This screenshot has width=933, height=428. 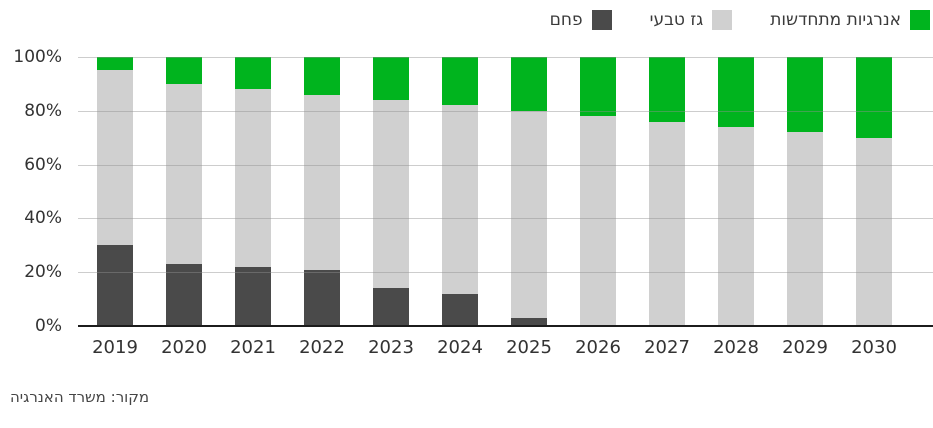 I want to click on x-tick-label-2026: 2026, so click(x=598, y=347).